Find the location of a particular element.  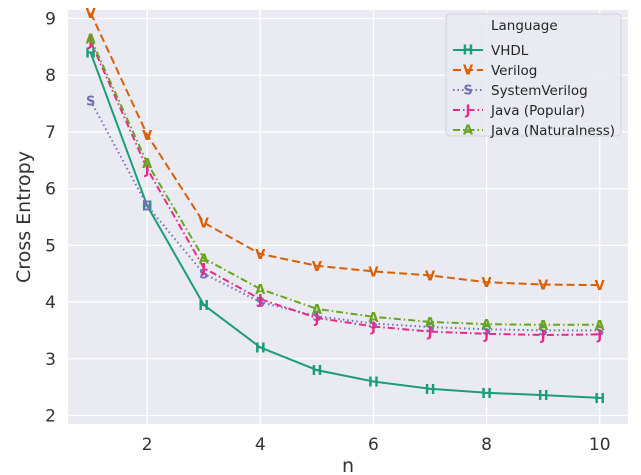

legend-marker: V is located at coordinates (468, 71).